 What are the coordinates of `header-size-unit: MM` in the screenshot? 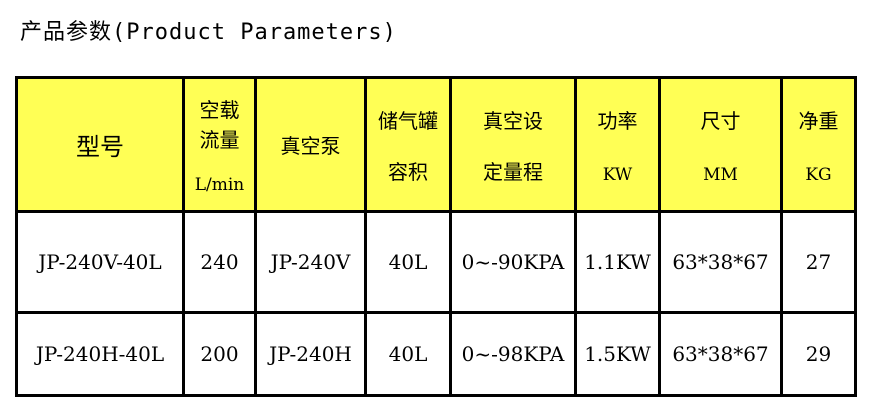 It's located at (720, 174).